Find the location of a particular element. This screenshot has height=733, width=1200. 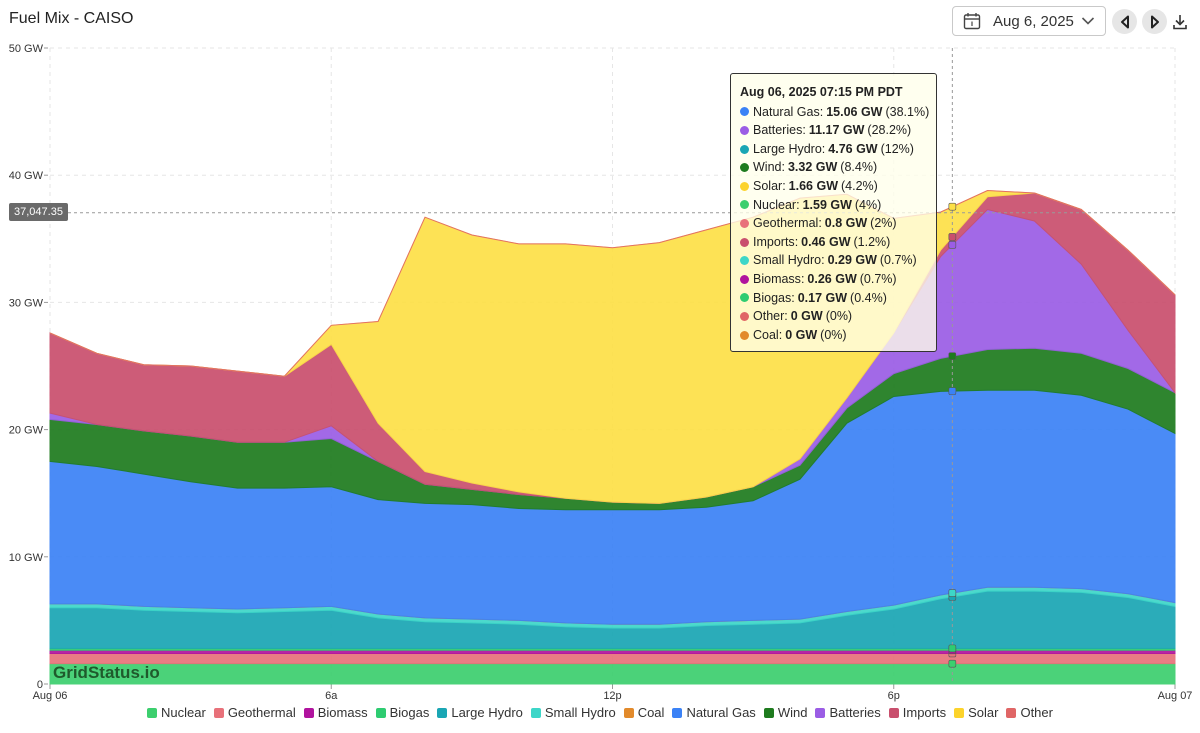

legend-item-imports: Imports is located at coordinates (917, 712).